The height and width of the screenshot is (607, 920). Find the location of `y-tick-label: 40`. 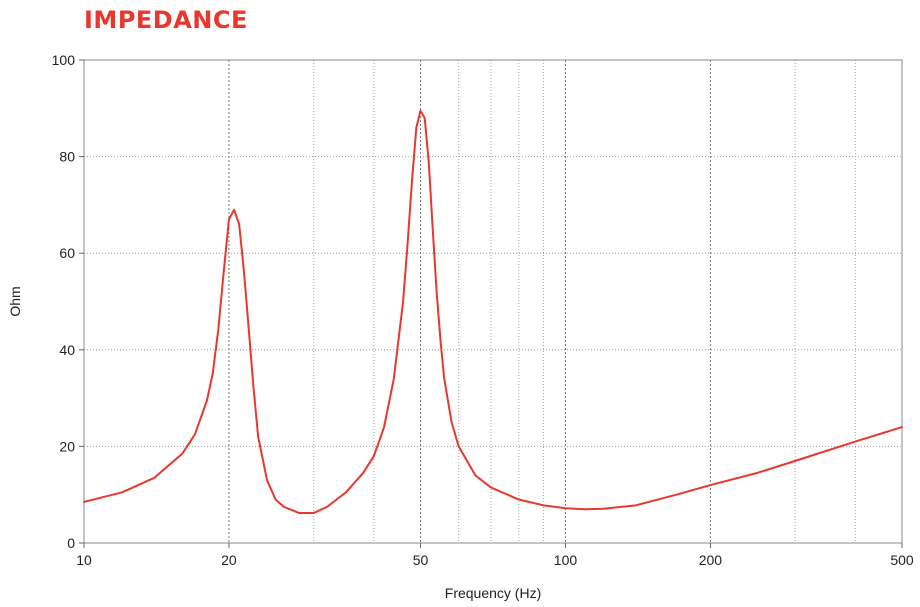

y-tick-label: 40 is located at coordinates (67, 350).